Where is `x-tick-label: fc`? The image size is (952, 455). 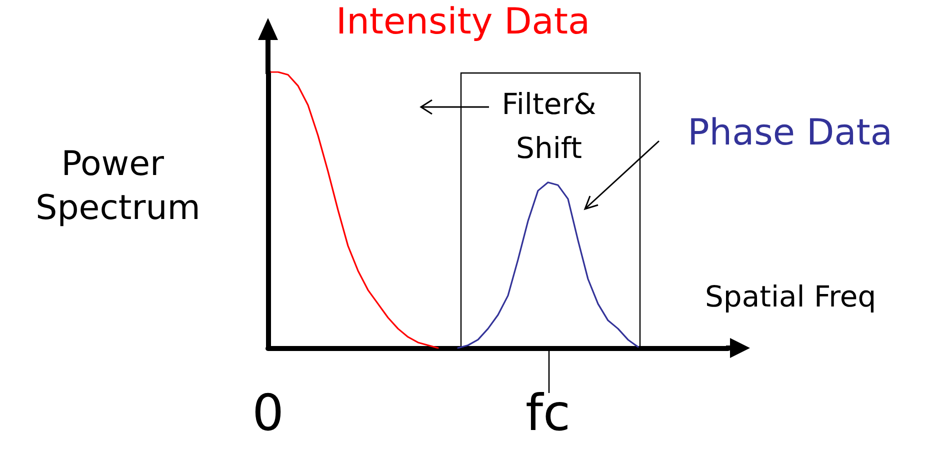
x-tick-label: fc is located at coordinates (548, 413).